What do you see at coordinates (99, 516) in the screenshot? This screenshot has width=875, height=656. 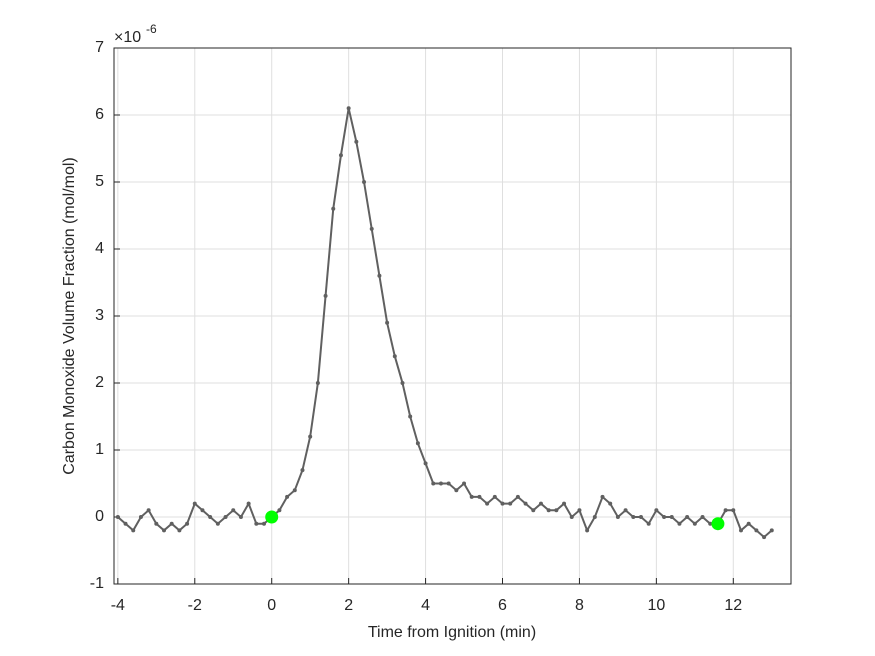 I see `y-tick-label: 0` at bounding box center [99, 516].